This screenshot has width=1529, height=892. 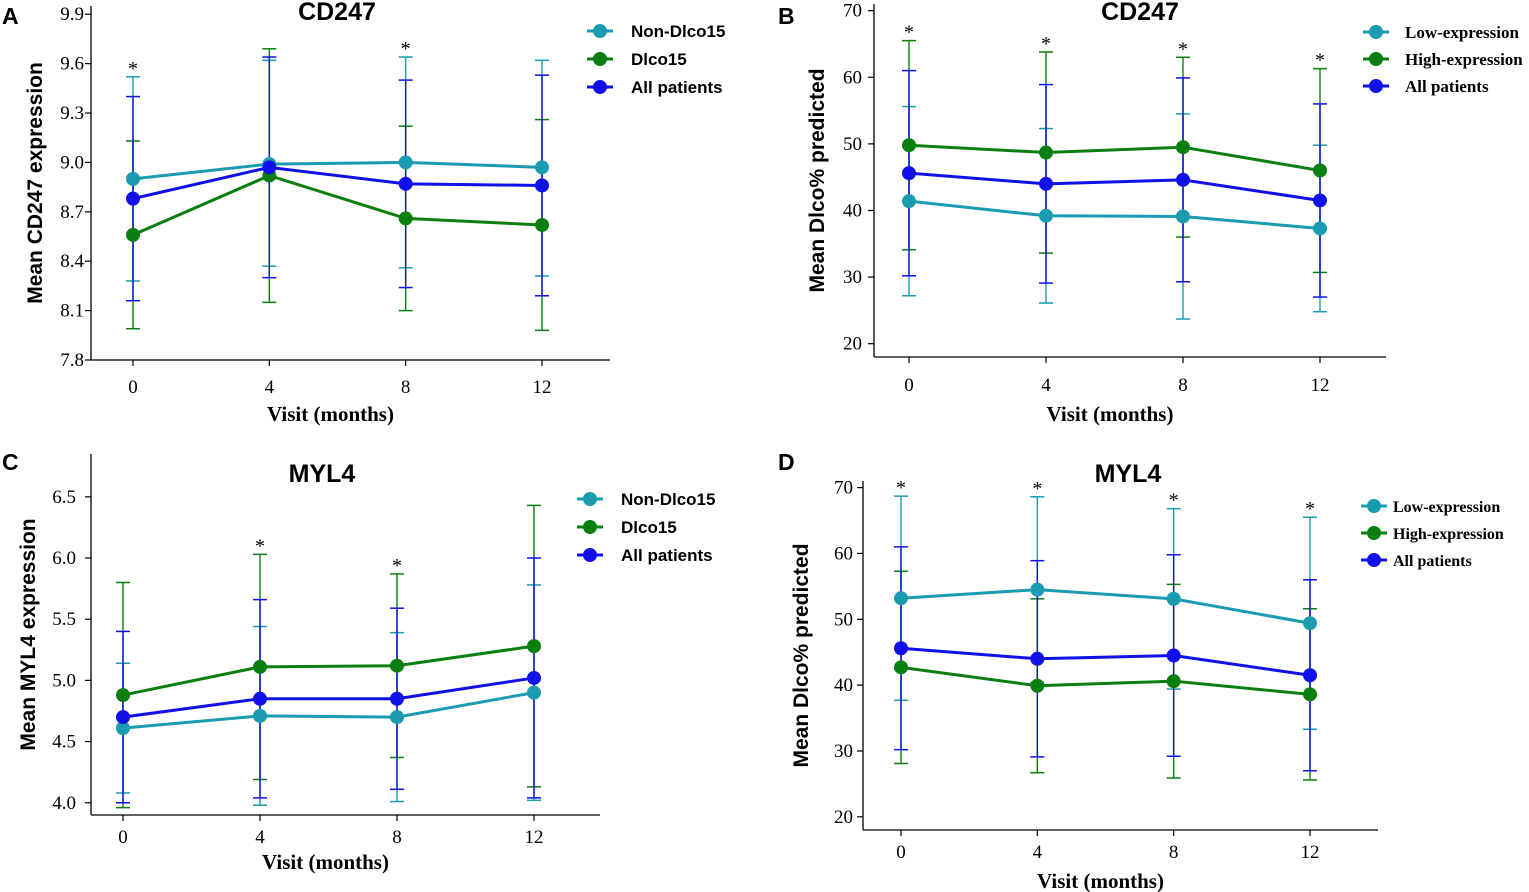 What do you see at coordinates (35, 183) in the screenshot?
I see `y-axis-label: Mean CD247 expression` at bounding box center [35, 183].